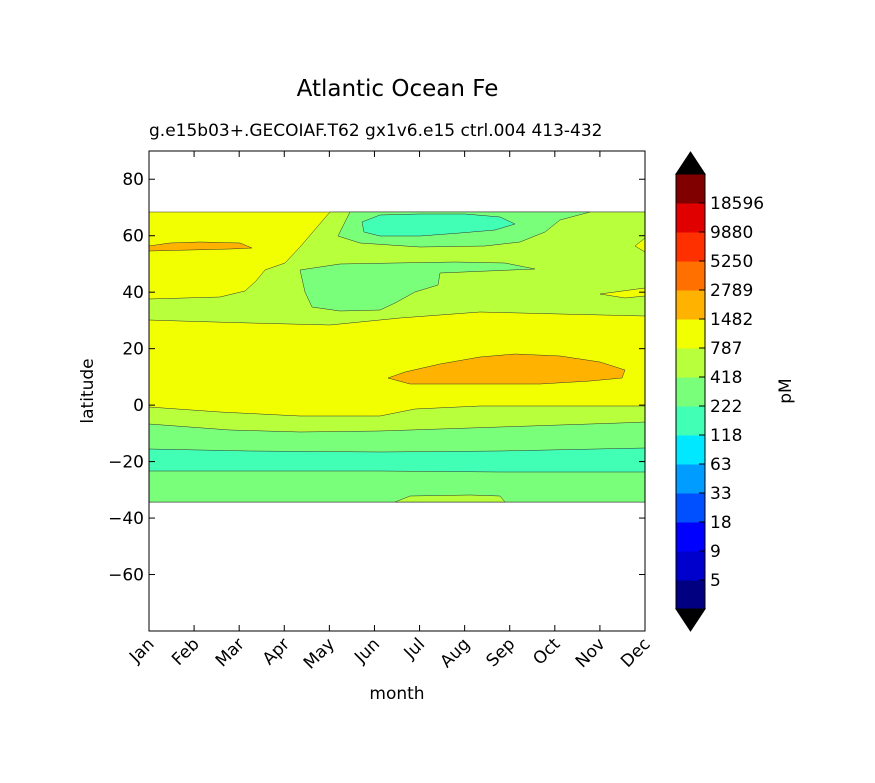  I want to click on x-tick-label: Jul, so click(414, 648).